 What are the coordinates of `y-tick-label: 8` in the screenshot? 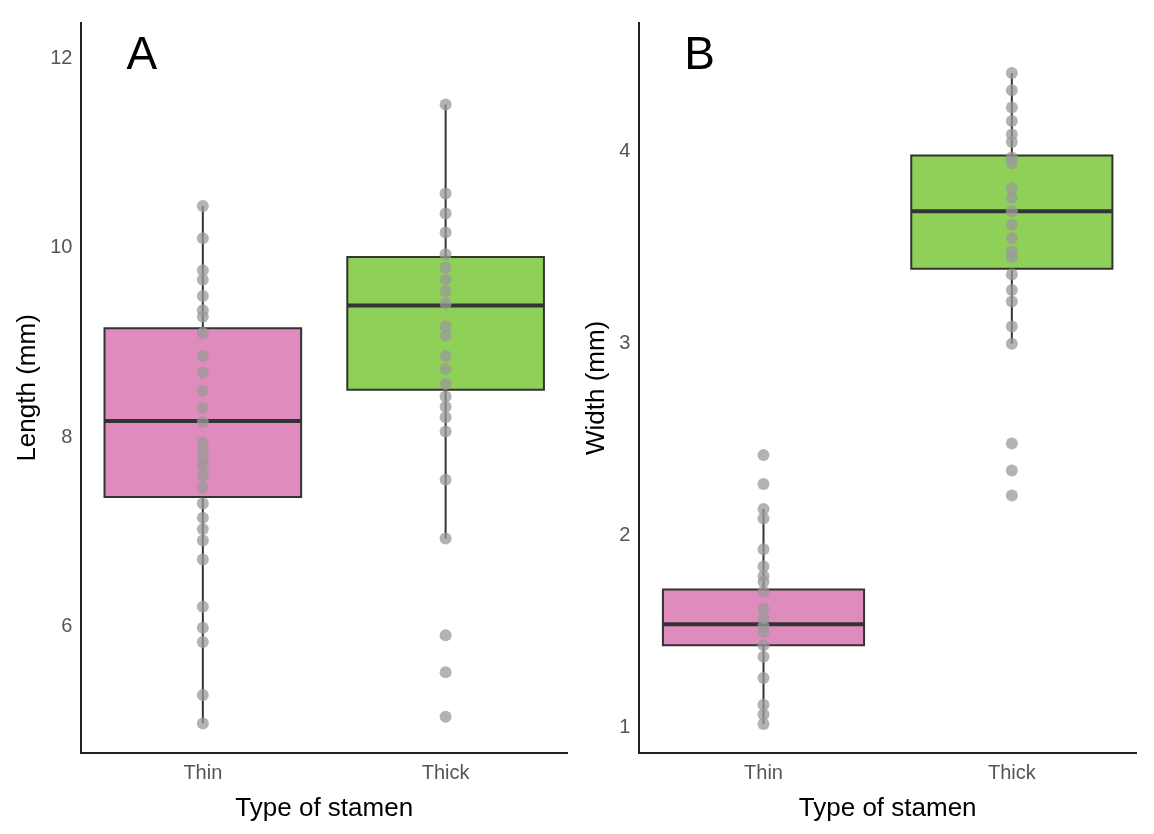 It's located at (67, 435).